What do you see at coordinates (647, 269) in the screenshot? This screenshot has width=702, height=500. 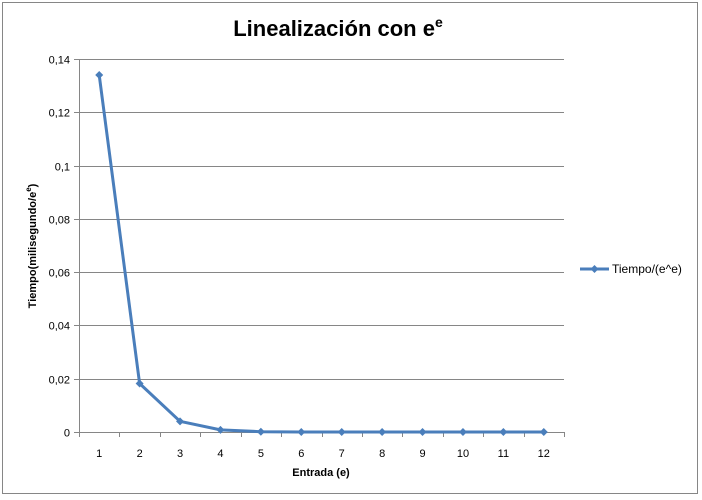 I see `legend-label: Tiempo/(e^e)` at bounding box center [647, 269].